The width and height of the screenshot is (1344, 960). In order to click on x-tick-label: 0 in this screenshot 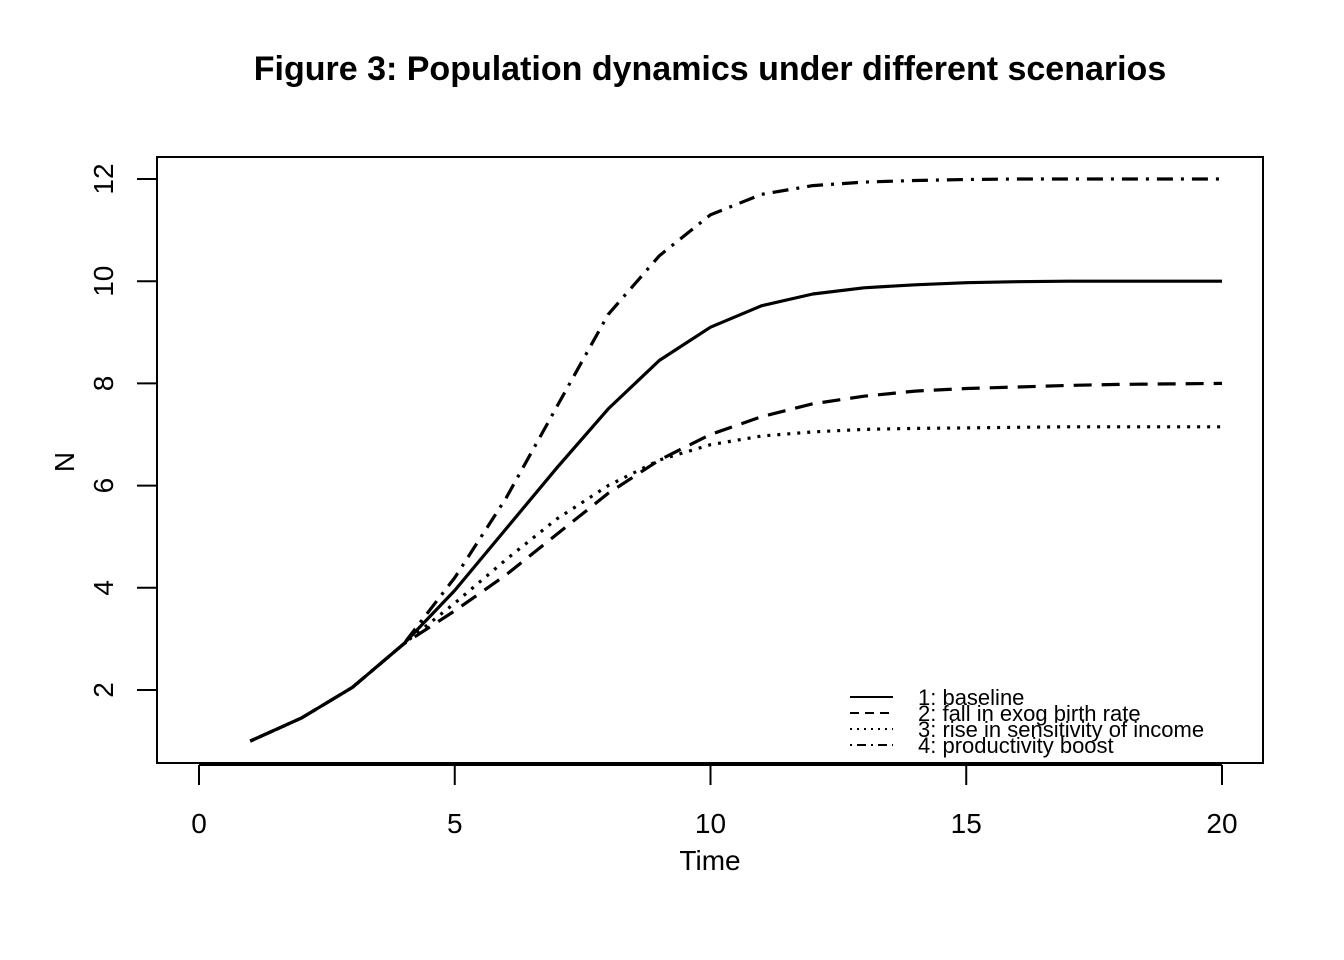, I will do `click(199, 823)`.